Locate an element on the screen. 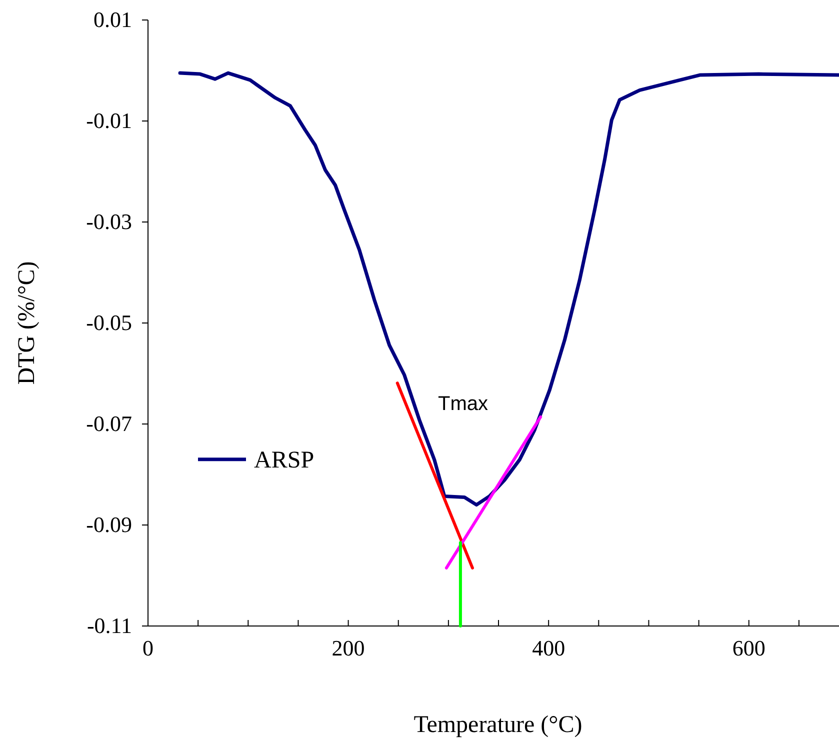 The height and width of the screenshot is (742, 839). x-tick-label: 400 is located at coordinates (549, 648).